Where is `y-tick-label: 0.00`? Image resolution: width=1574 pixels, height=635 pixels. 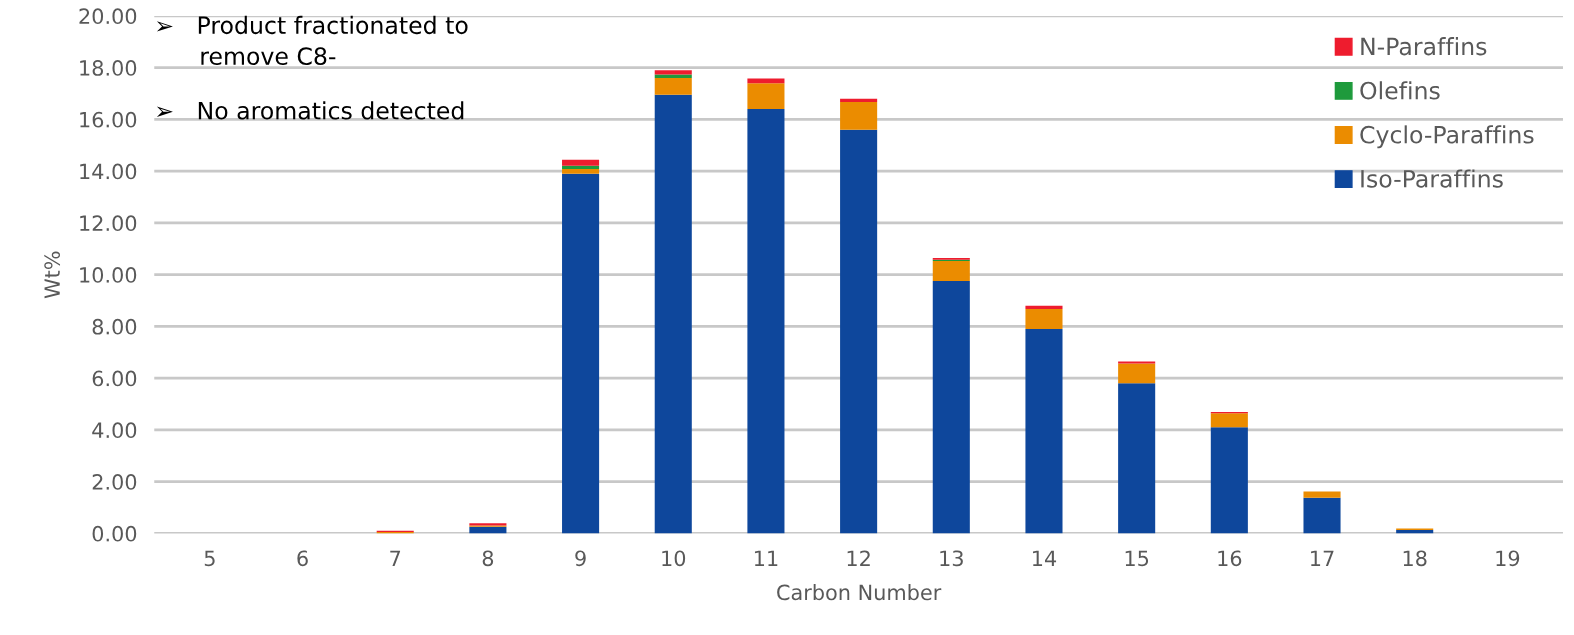
y-tick-label: 0.00 is located at coordinates (114, 533).